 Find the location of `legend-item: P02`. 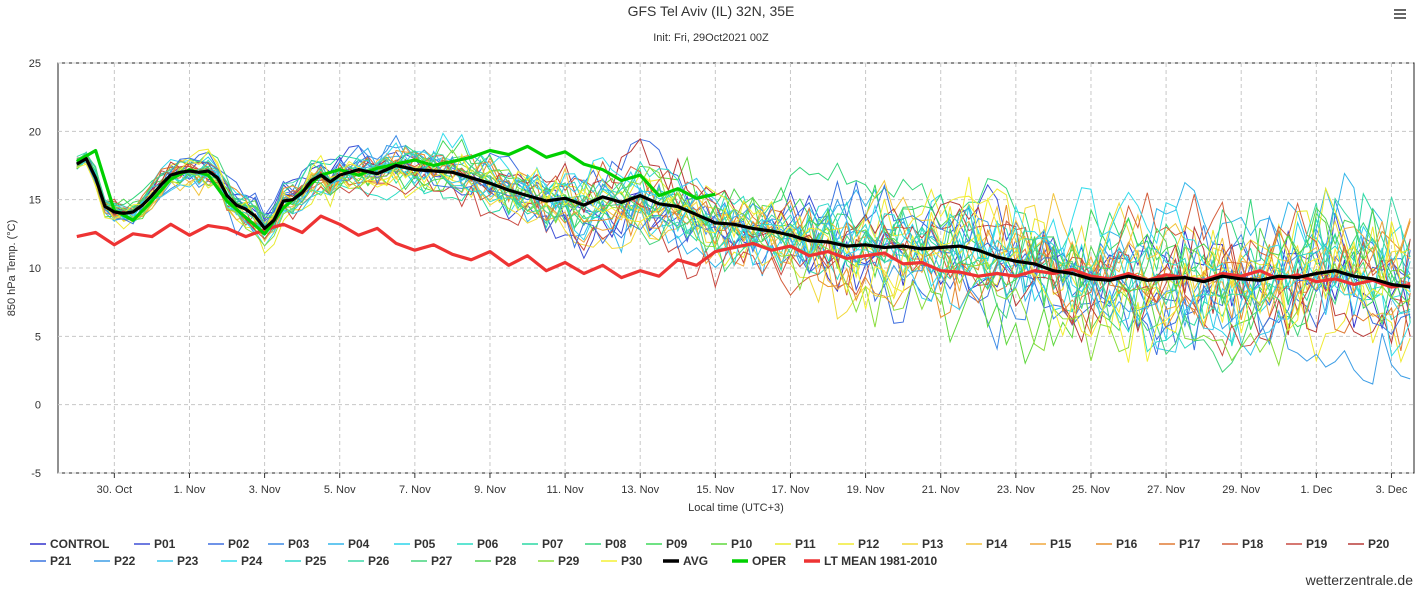

legend-item: P02 is located at coordinates (229, 544).